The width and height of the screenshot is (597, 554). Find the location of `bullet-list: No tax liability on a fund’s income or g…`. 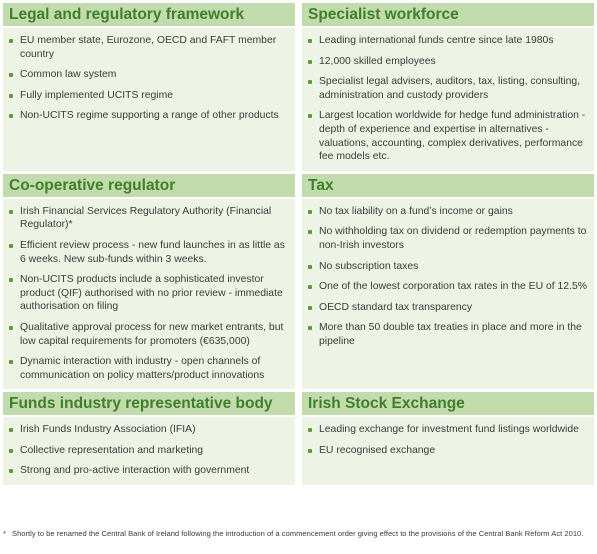

bullet-list: No tax liability on a fund’s income or g… is located at coordinates (448, 277).